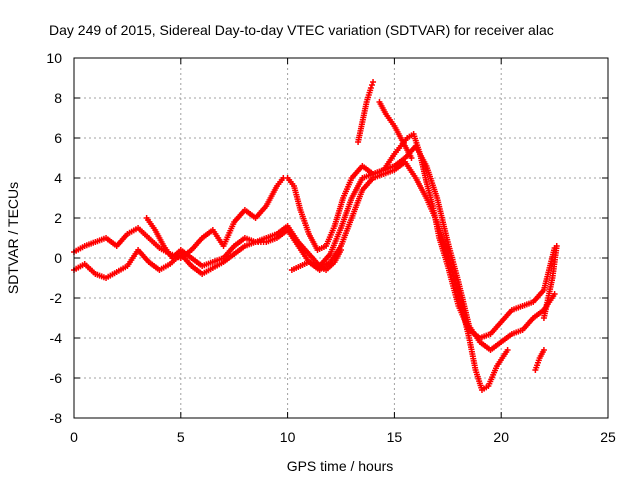 The width and height of the screenshot is (640, 480). What do you see at coordinates (366, 112) in the screenshot?
I see `series-track-e` at bounding box center [366, 112].